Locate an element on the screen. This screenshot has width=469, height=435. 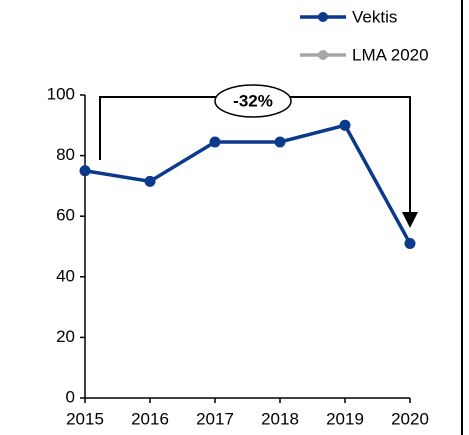
y-tick-label: 40 is located at coordinates (65, 275).